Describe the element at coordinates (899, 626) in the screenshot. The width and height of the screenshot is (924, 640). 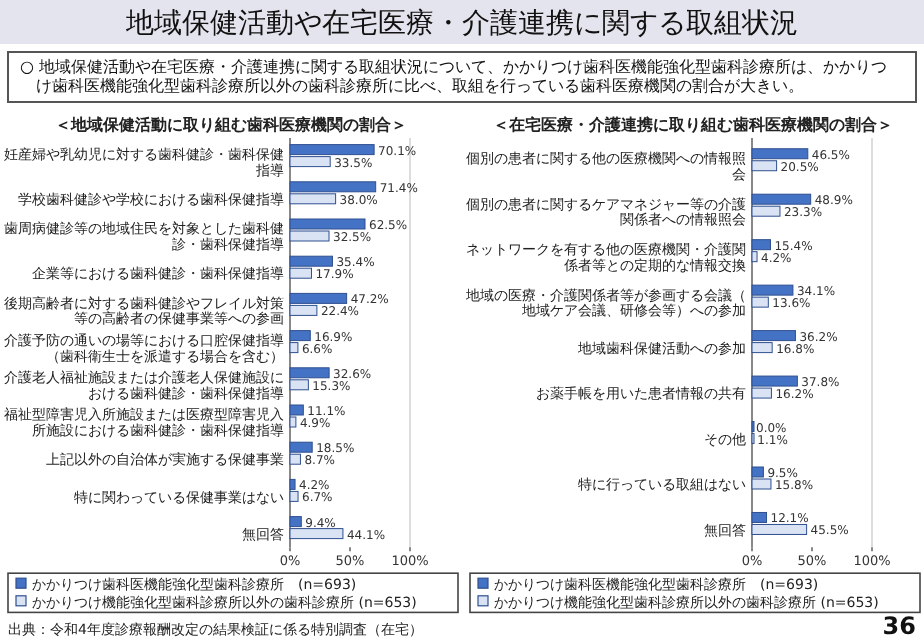
I see `text: 36` at that location.